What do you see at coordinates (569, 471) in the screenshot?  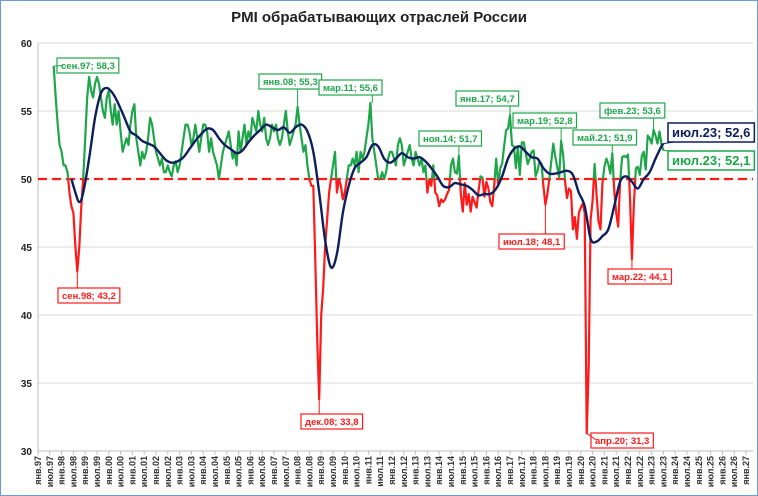 I see `x-tick-label: июл.19` at bounding box center [569, 471].